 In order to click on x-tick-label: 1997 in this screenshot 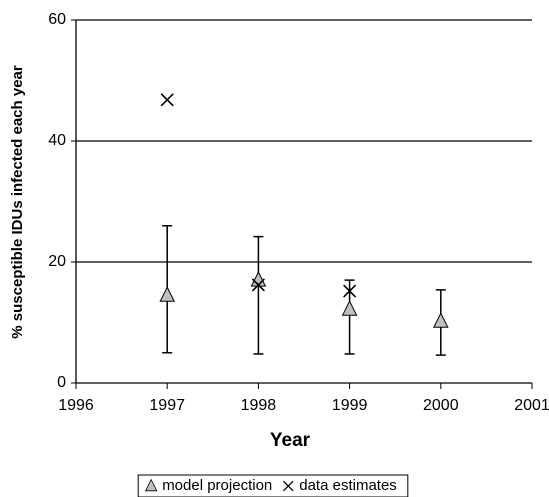, I will do `click(167, 405)`.